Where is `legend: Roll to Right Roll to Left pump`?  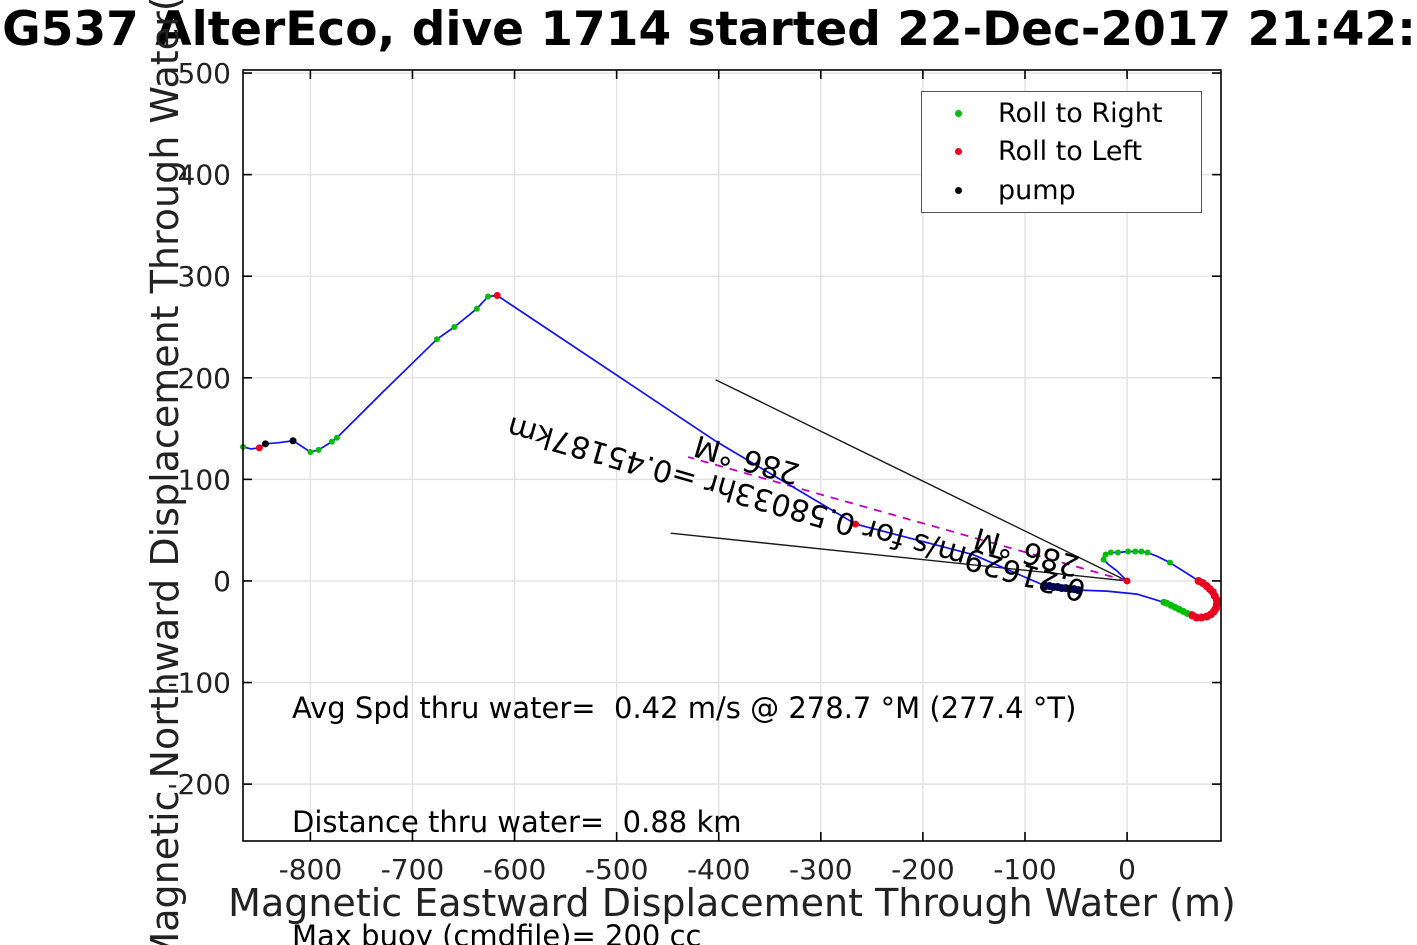 legend: Roll to Right Roll to Left pump is located at coordinates (1061, 152).